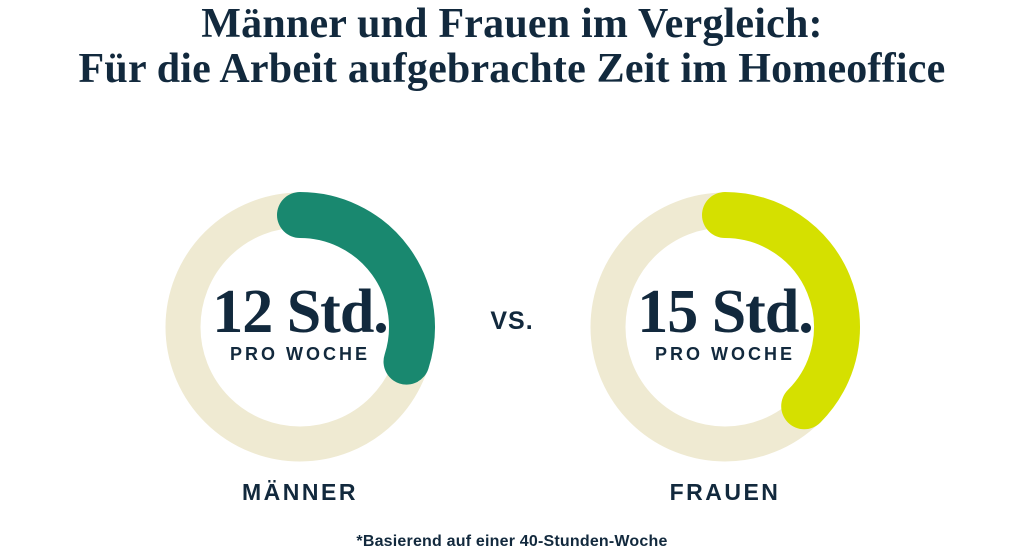  What do you see at coordinates (512, 321) in the screenshot?
I see `vs-label: vs.` at bounding box center [512, 321].